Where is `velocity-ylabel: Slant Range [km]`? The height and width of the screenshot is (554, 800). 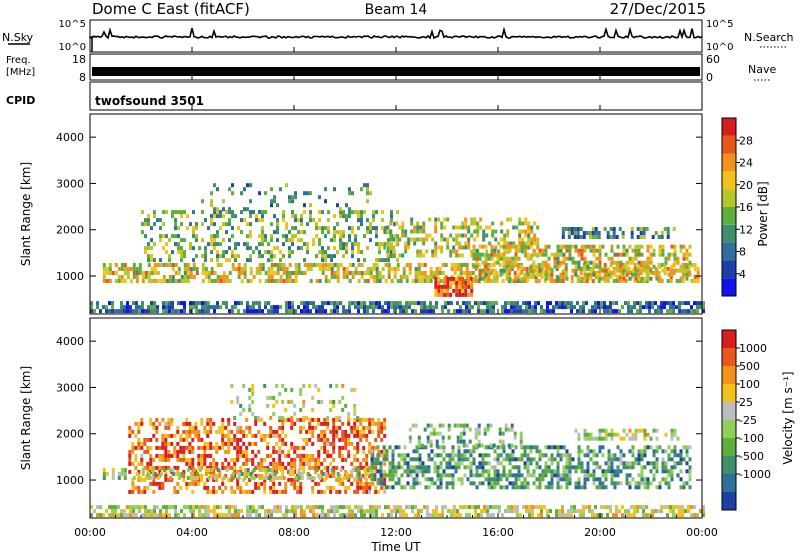 velocity-ylabel: Slant Range [km] is located at coordinates (26, 418).